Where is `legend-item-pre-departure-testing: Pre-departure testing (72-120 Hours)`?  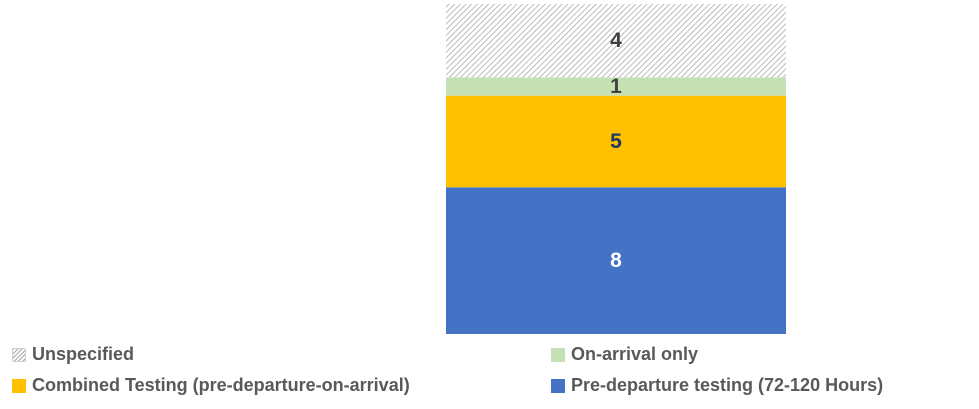 legend-item-pre-departure-testing: Pre-departure testing (72-120 Hours) is located at coordinates (717, 385).